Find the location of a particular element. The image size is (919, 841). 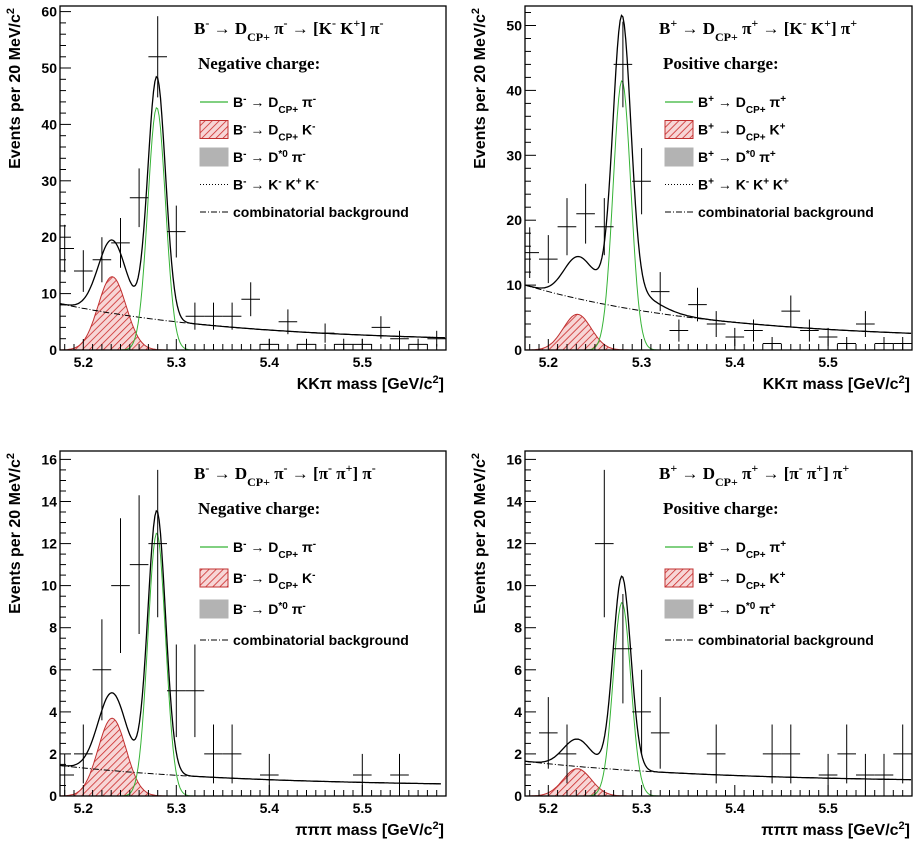

y-tick-label: 8 is located at coordinates (53, 628).